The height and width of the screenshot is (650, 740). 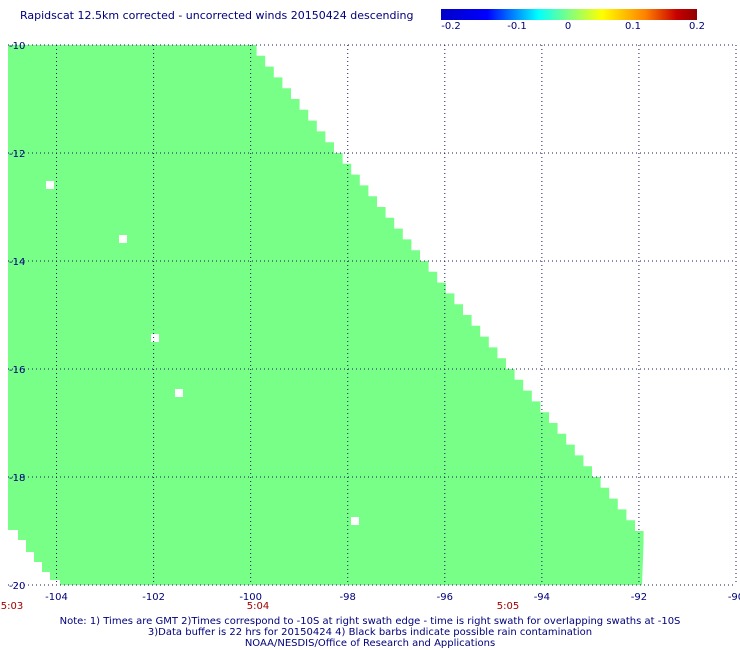 I want to click on longitude-tick-label: -104, so click(x=56, y=597).